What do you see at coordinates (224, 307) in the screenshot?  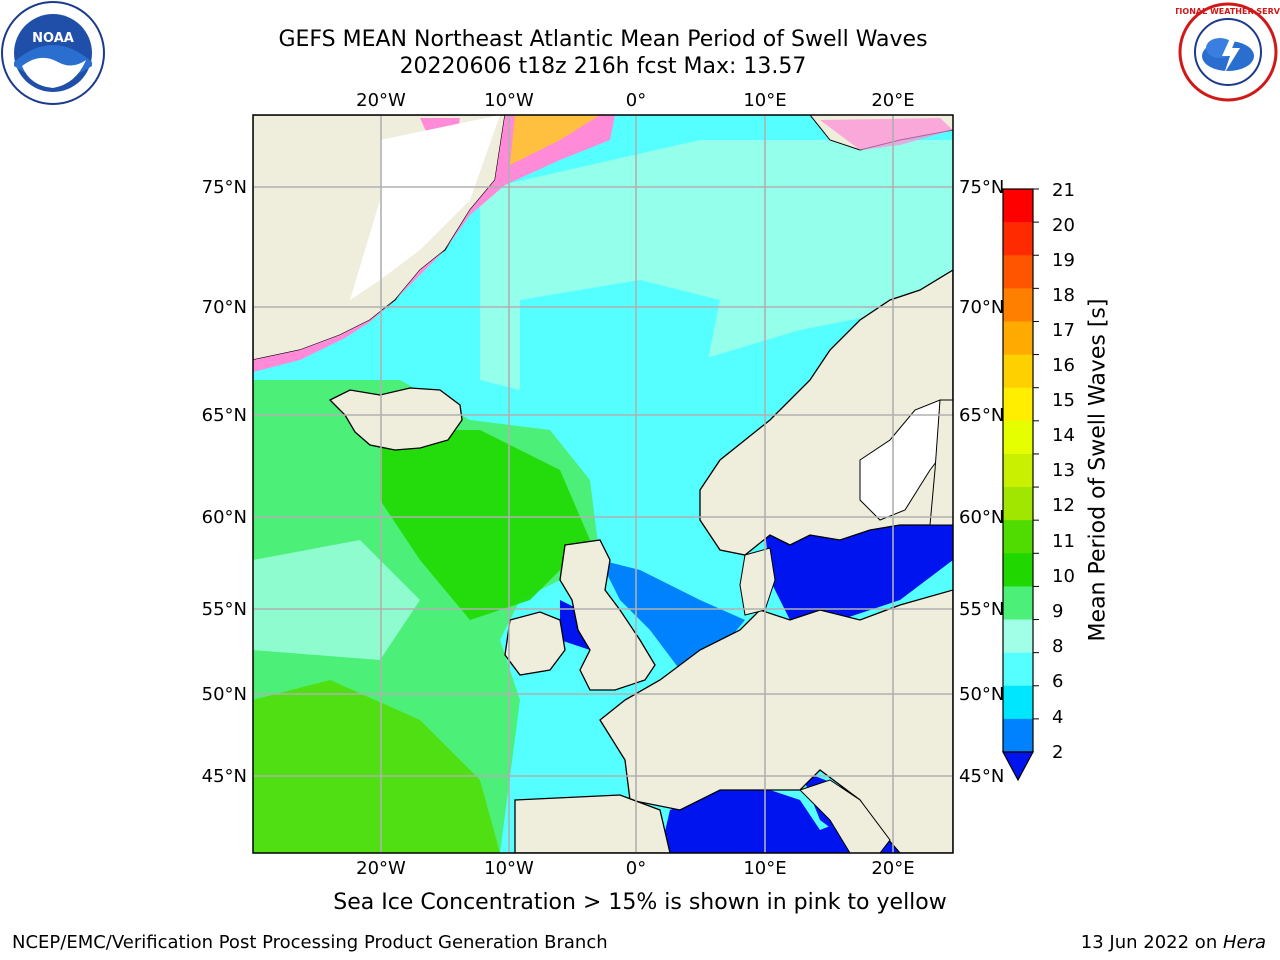 I see `lat-label-left: 70°N` at bounding box center [224, 307].